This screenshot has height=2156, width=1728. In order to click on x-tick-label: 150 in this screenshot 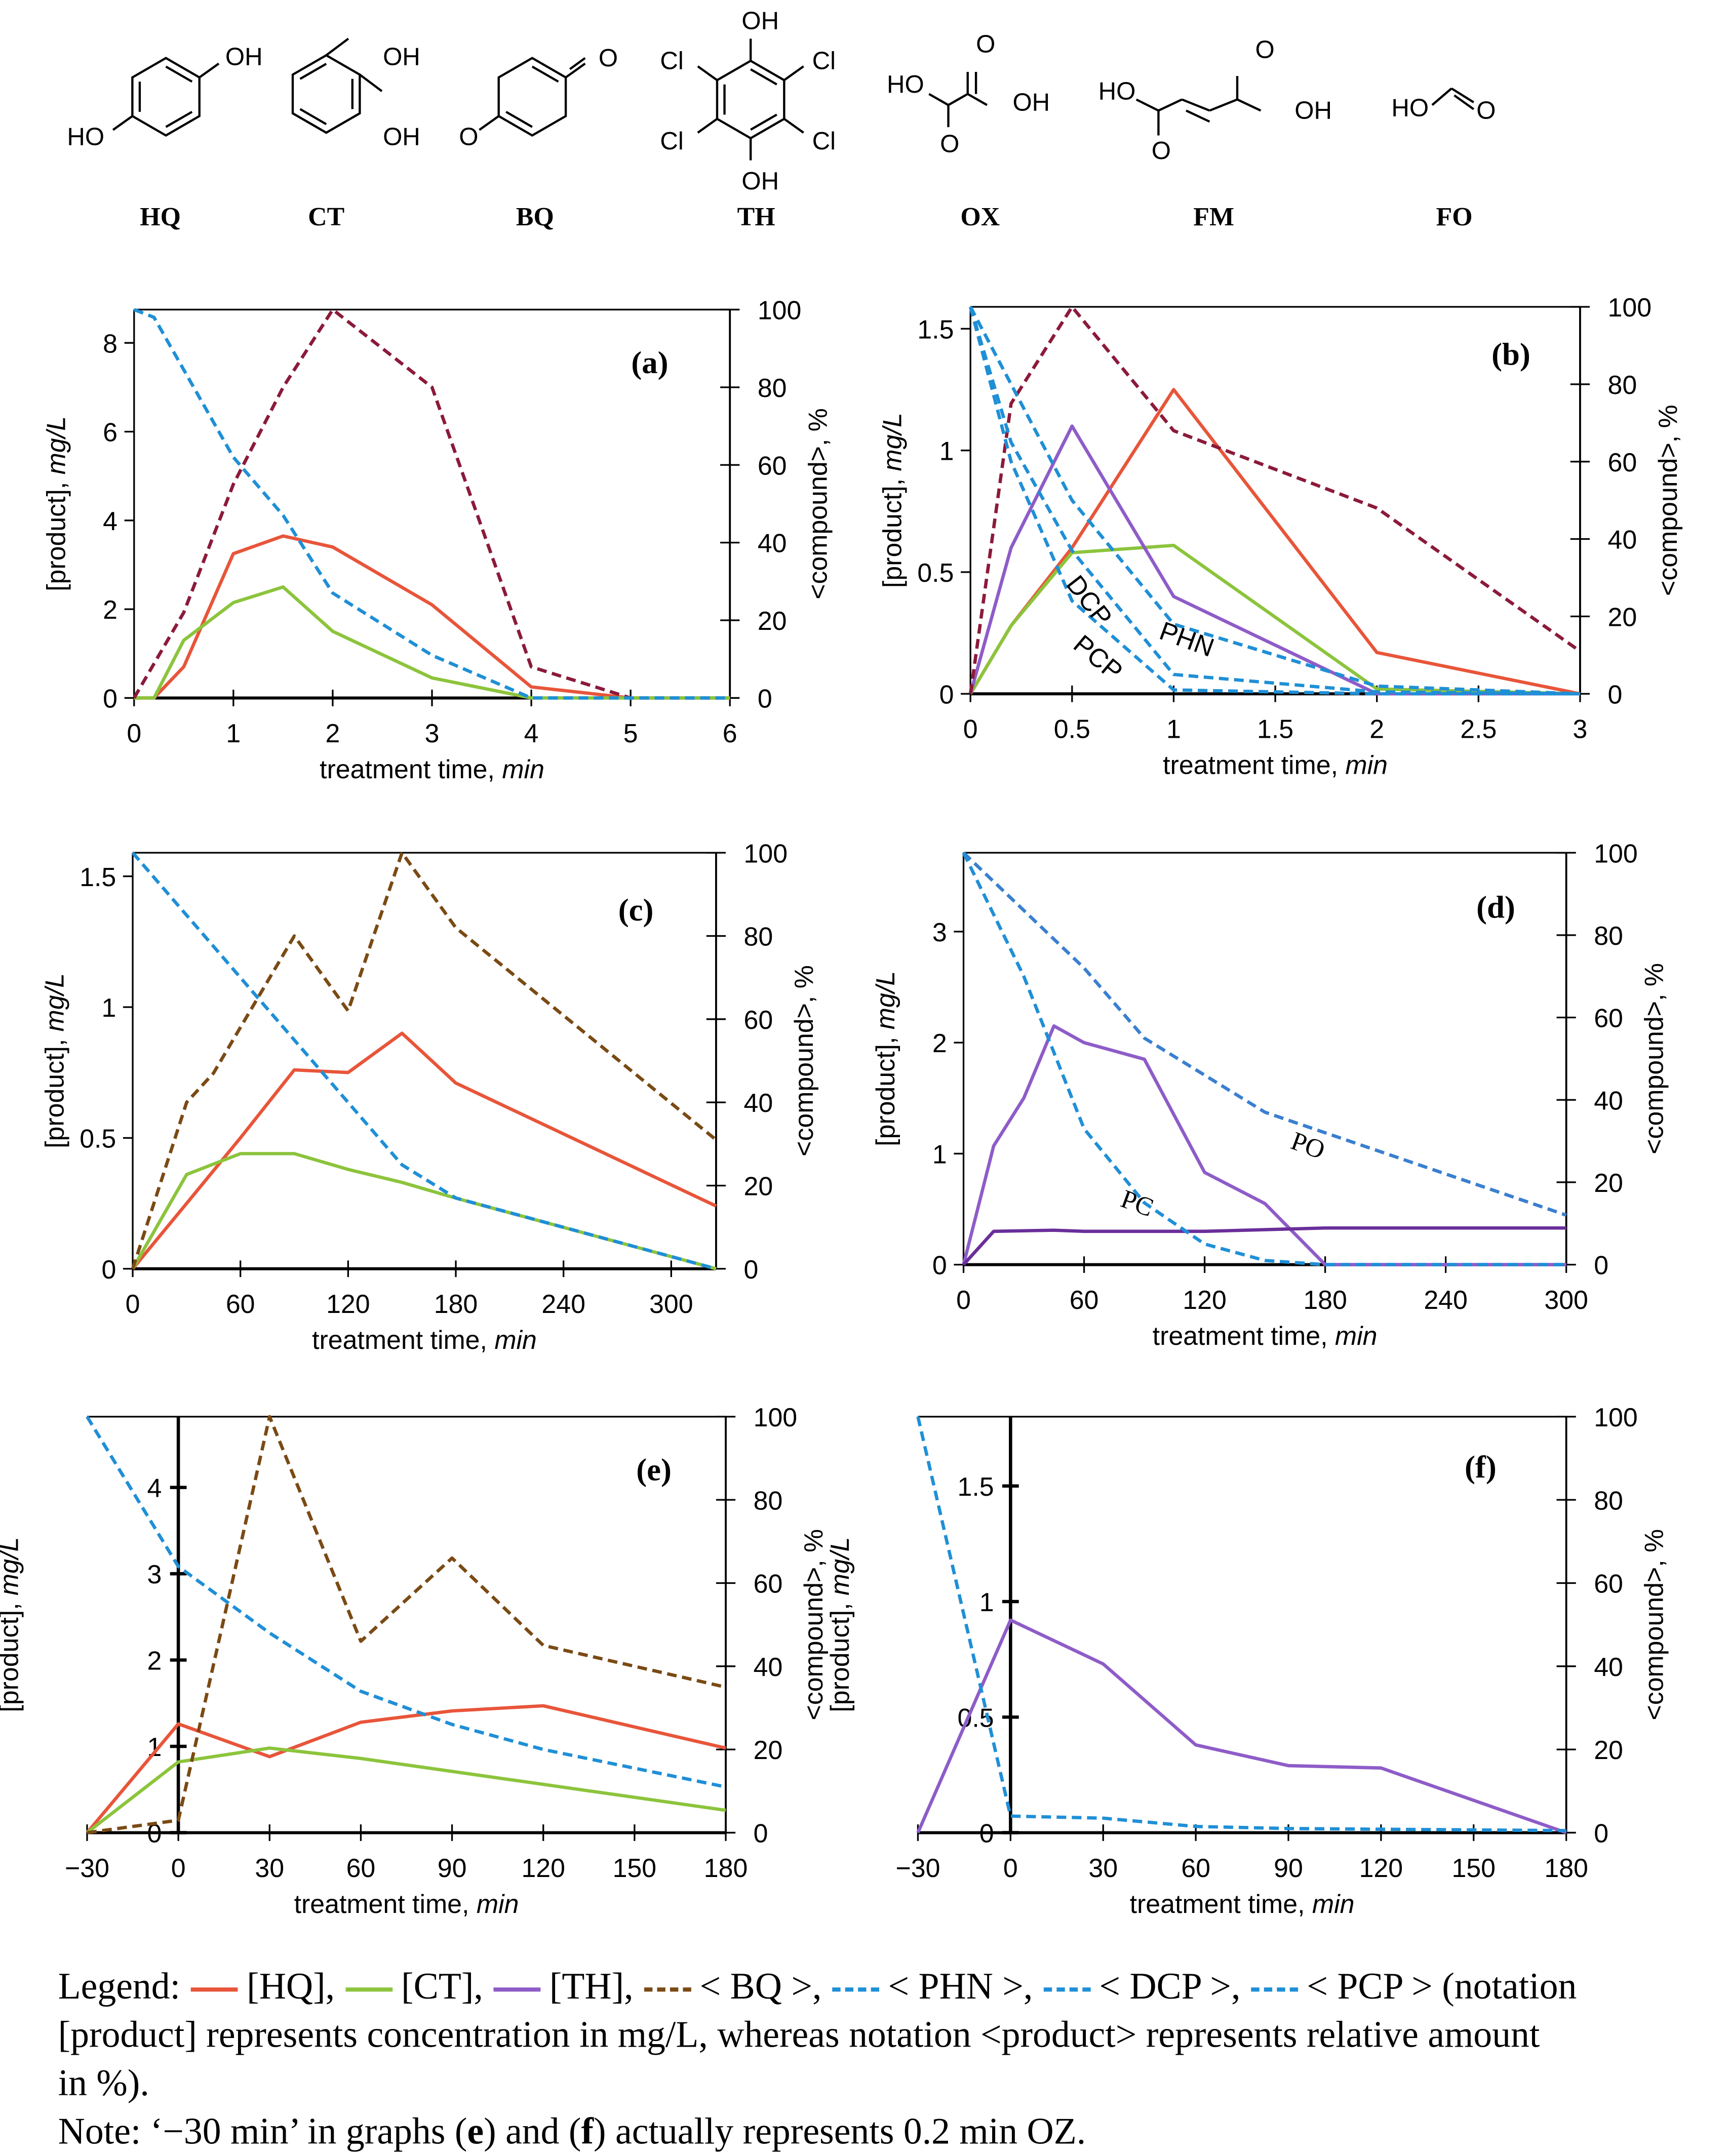, I will do `click(635, 1868)`.